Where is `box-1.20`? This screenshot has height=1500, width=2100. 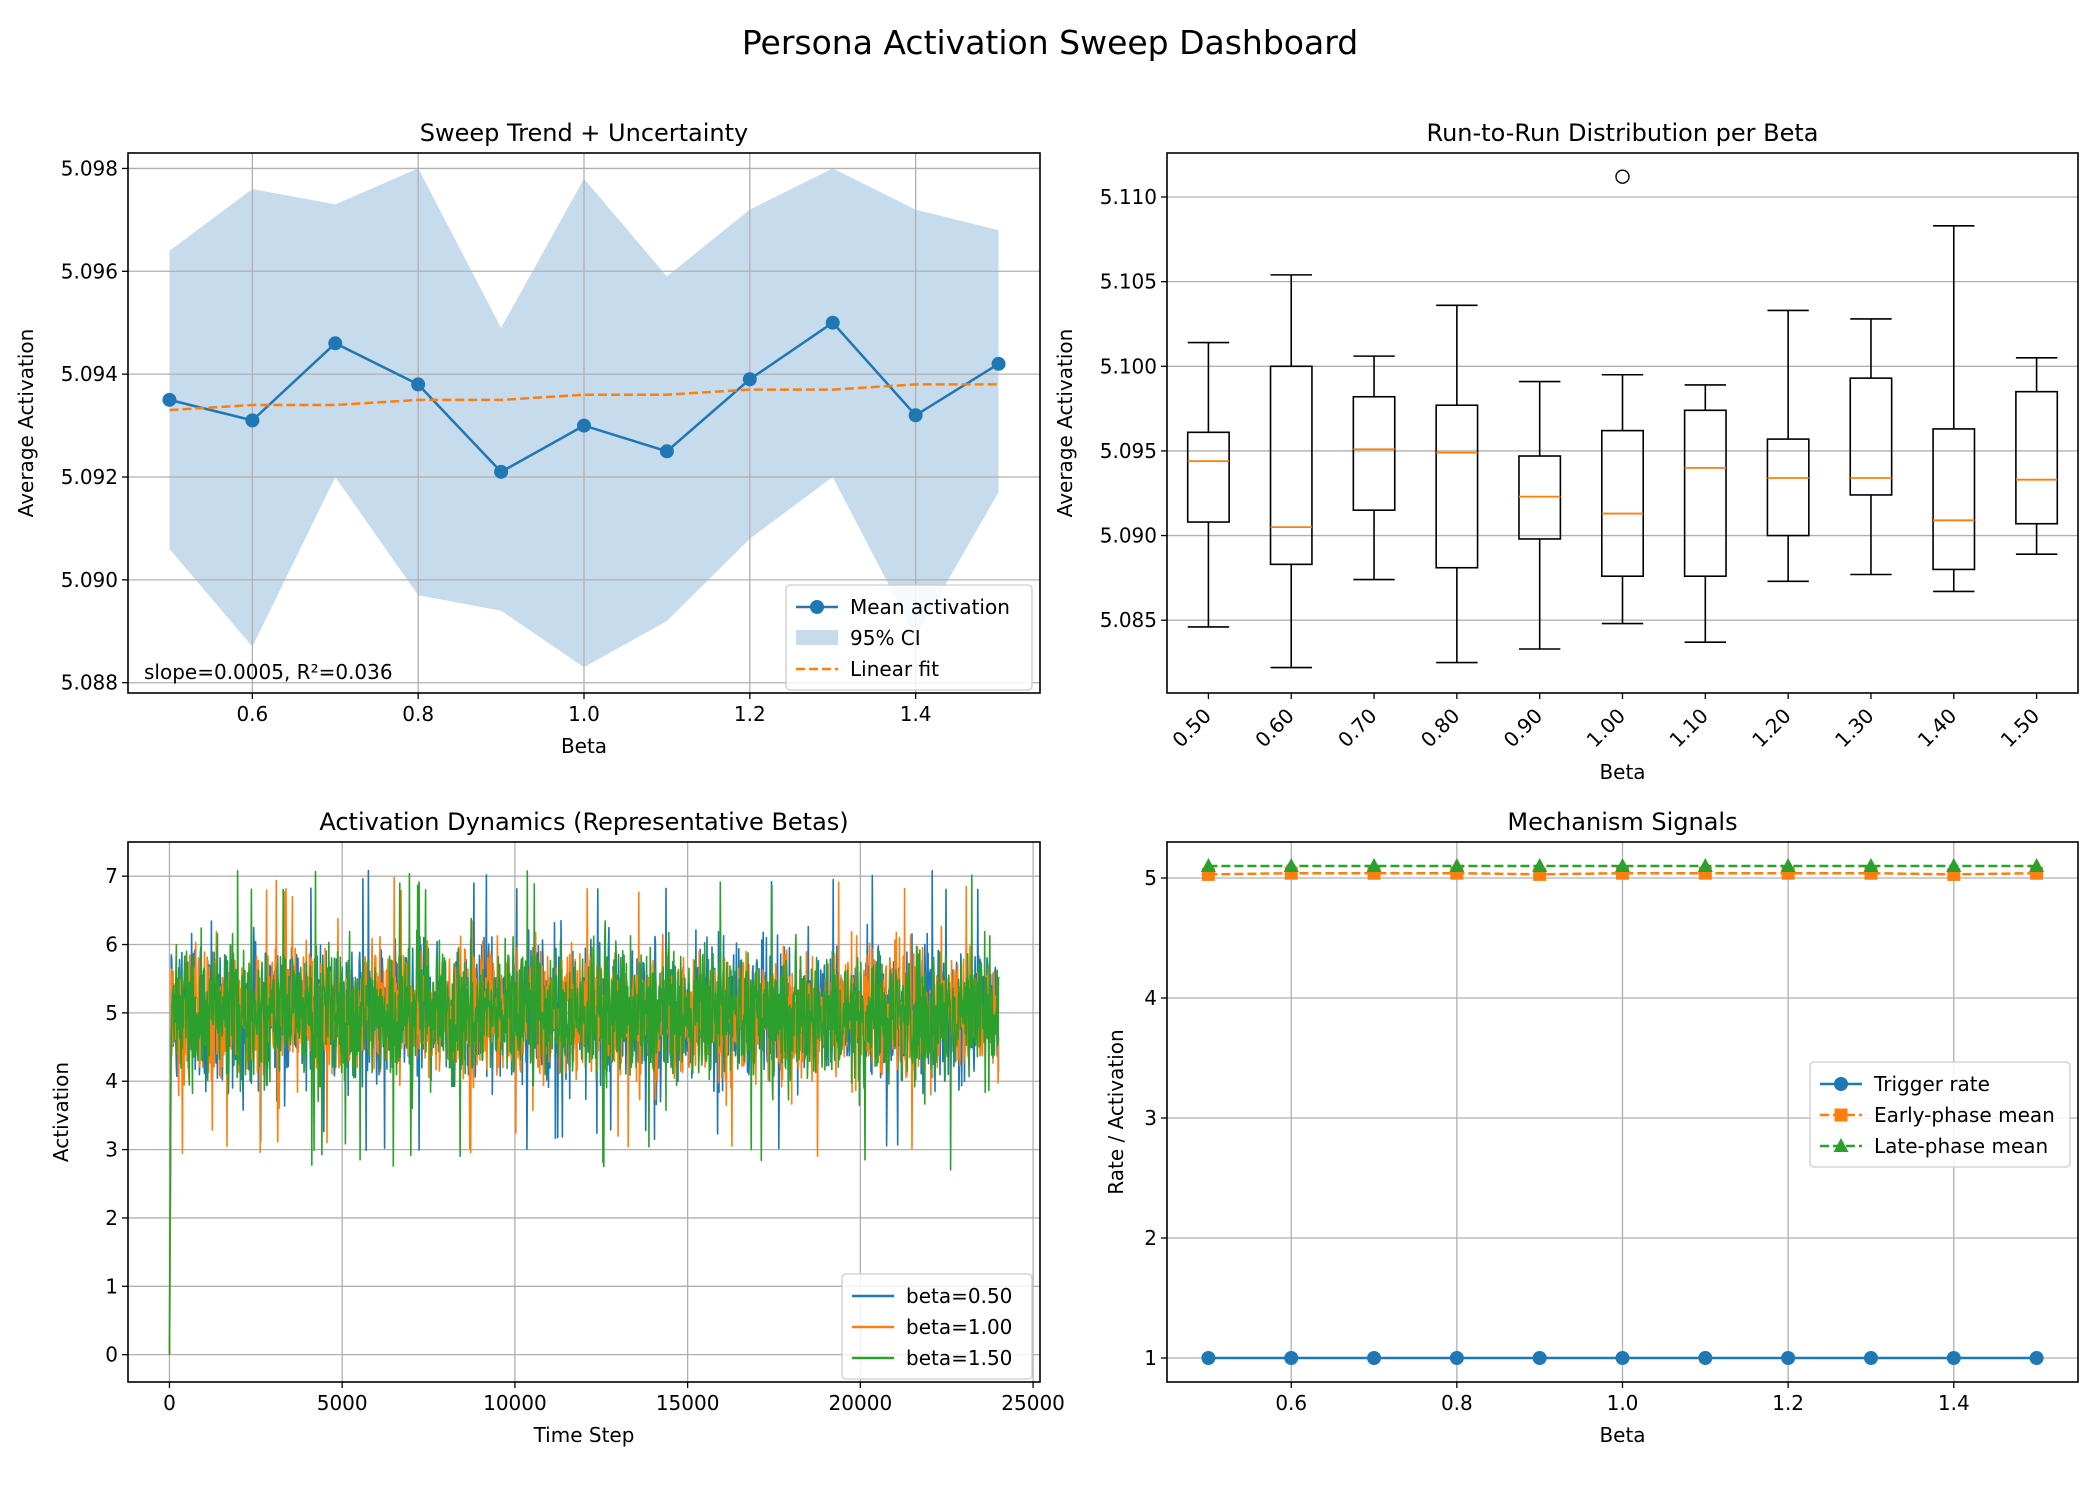 box-1.20 is located at coordinates (1788, 446).